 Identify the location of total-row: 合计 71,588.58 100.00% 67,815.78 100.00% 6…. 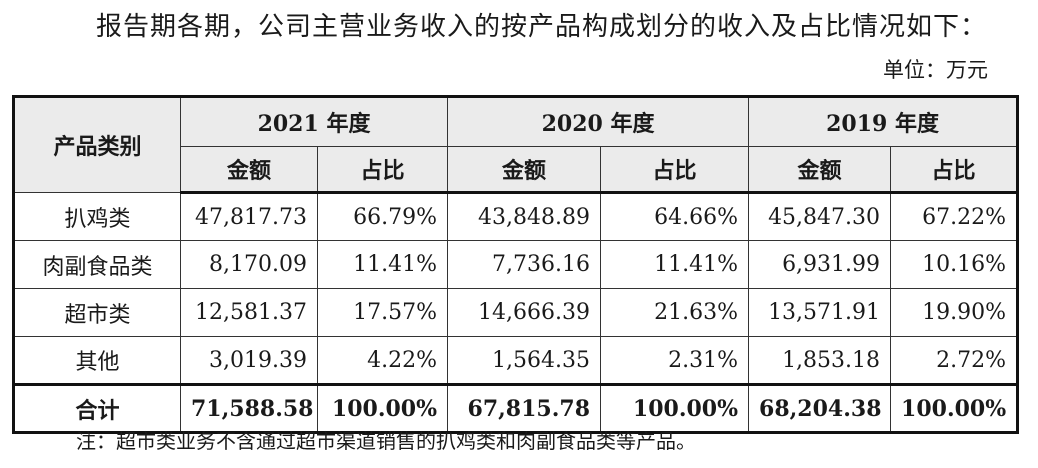
(516, 408).